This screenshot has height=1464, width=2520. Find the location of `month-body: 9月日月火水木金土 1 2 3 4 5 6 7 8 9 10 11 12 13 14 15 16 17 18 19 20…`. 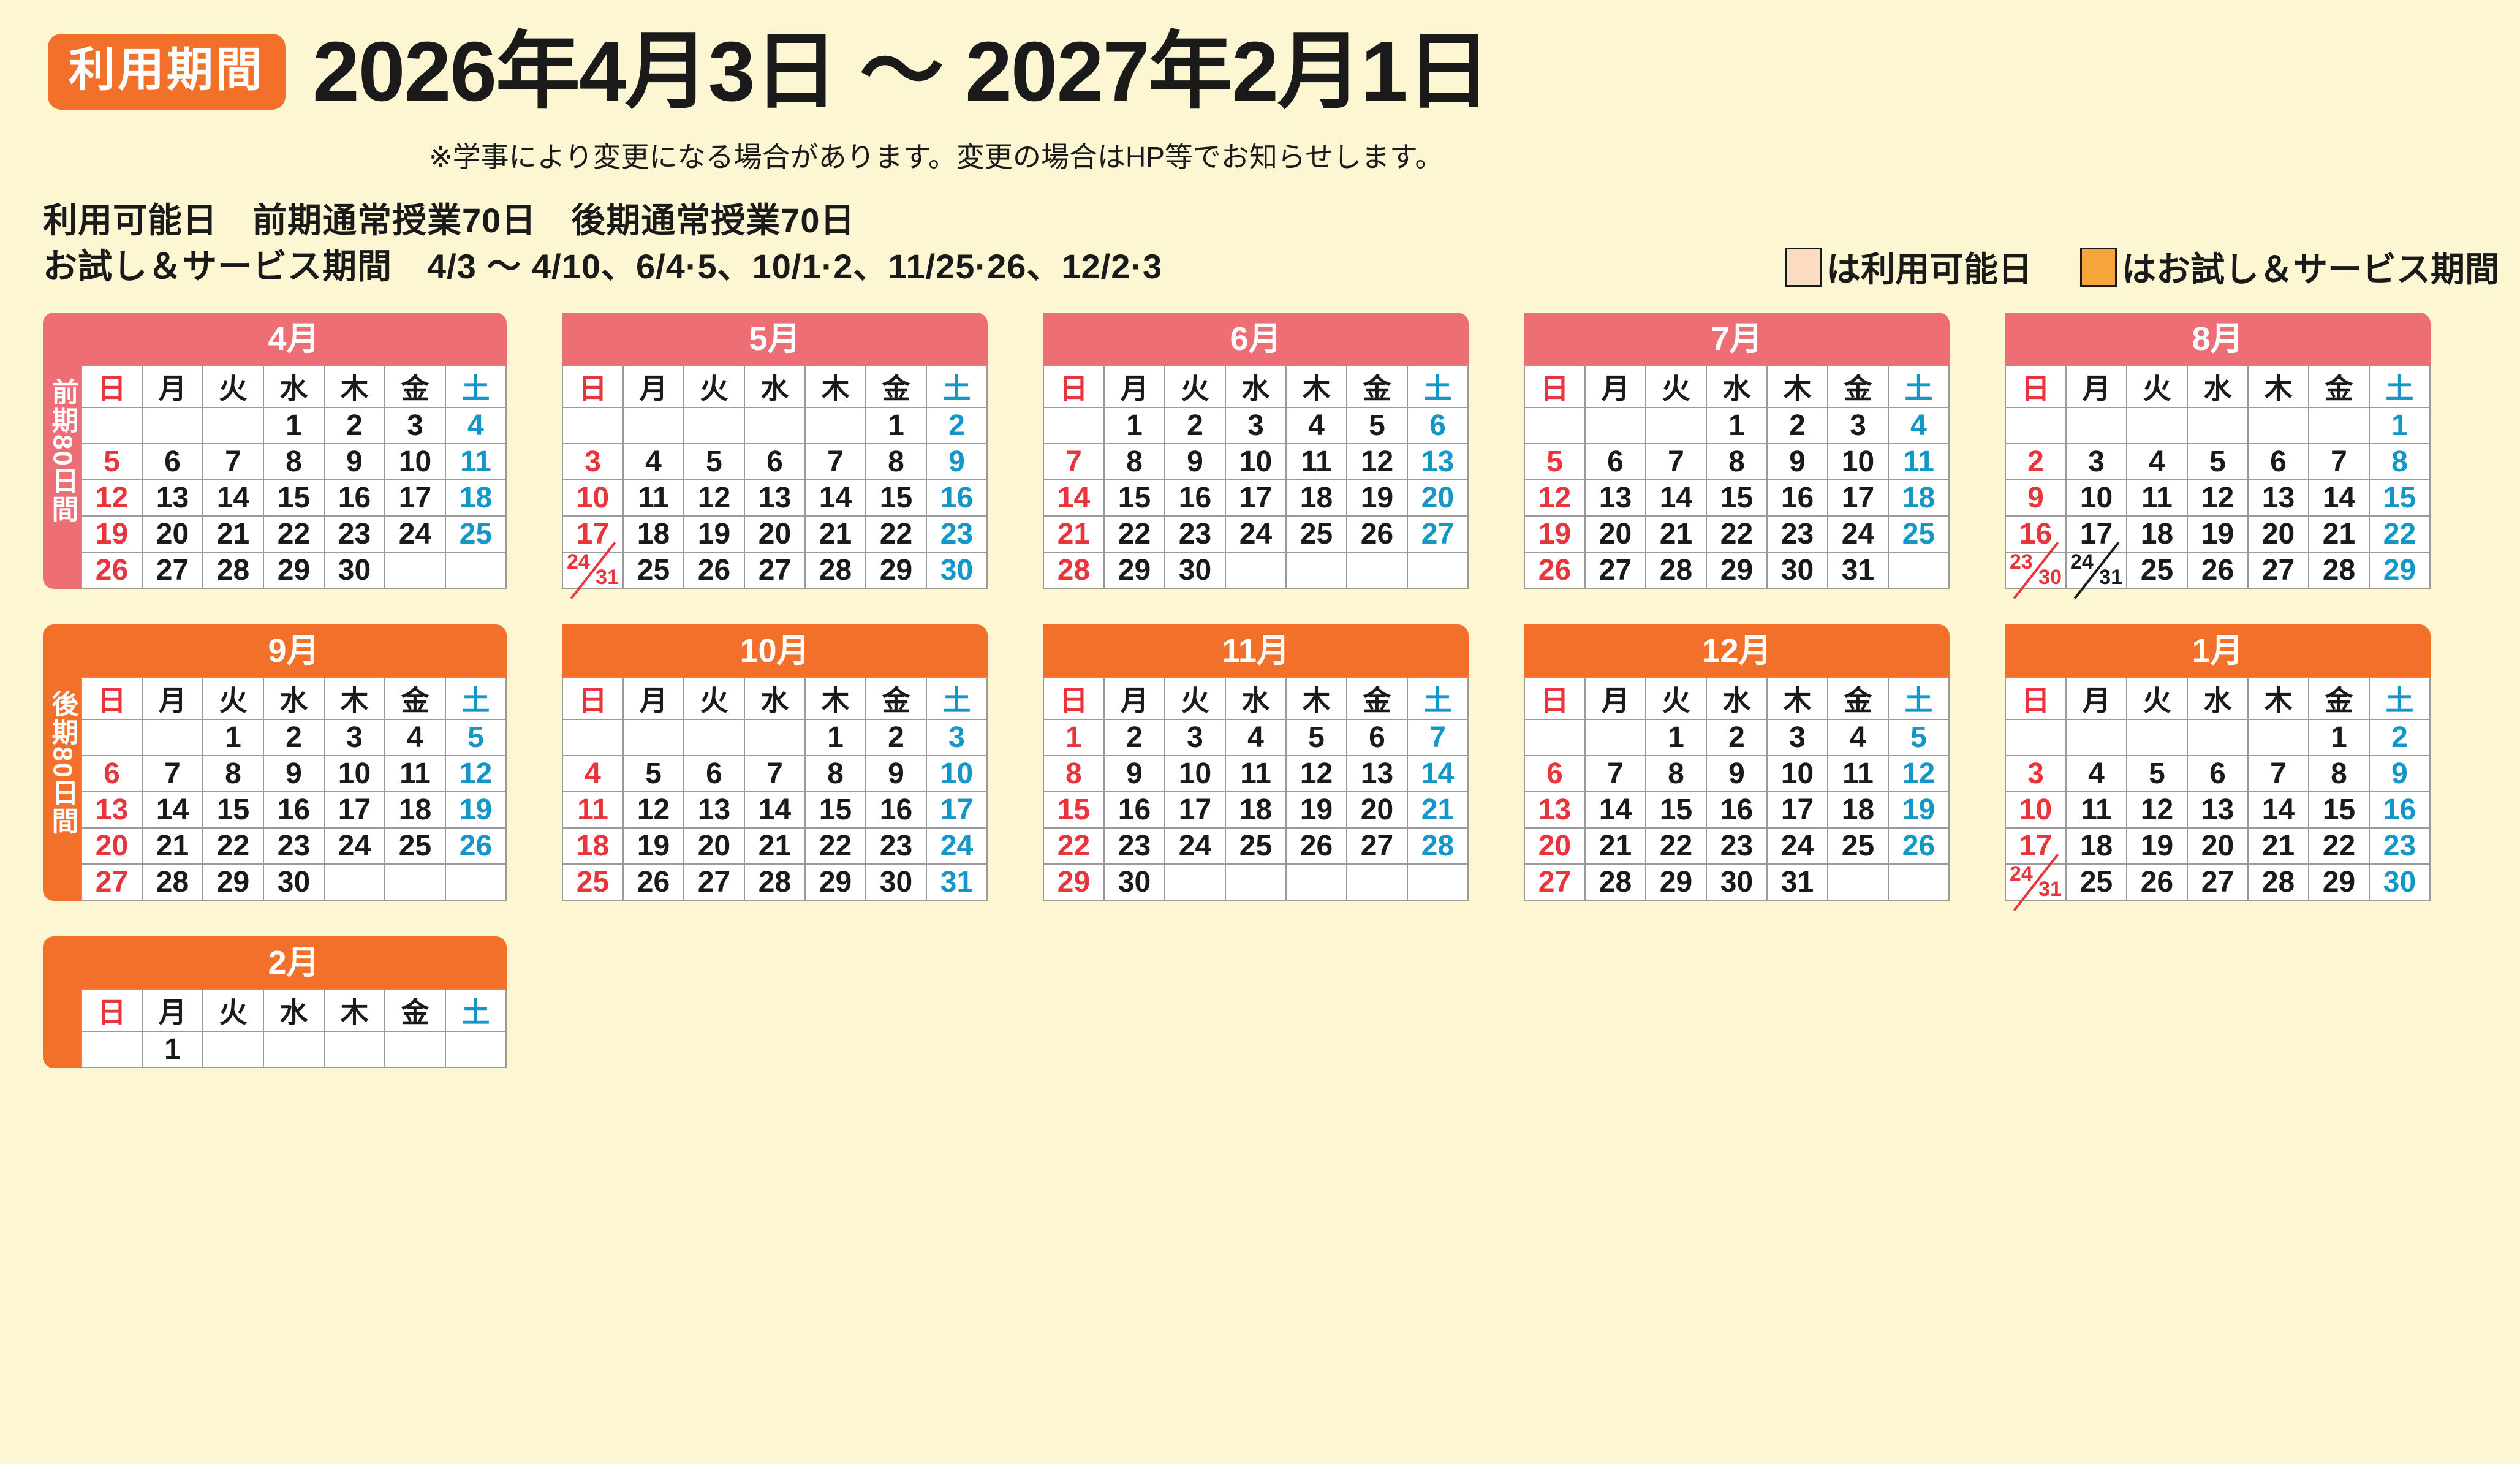

month-body: 9月日月火水木金土 1 2 3 4 5 6 7 8 9 10 11 12 13 14 15 16 17 18 19 20… is located at coordinates (294, 762).